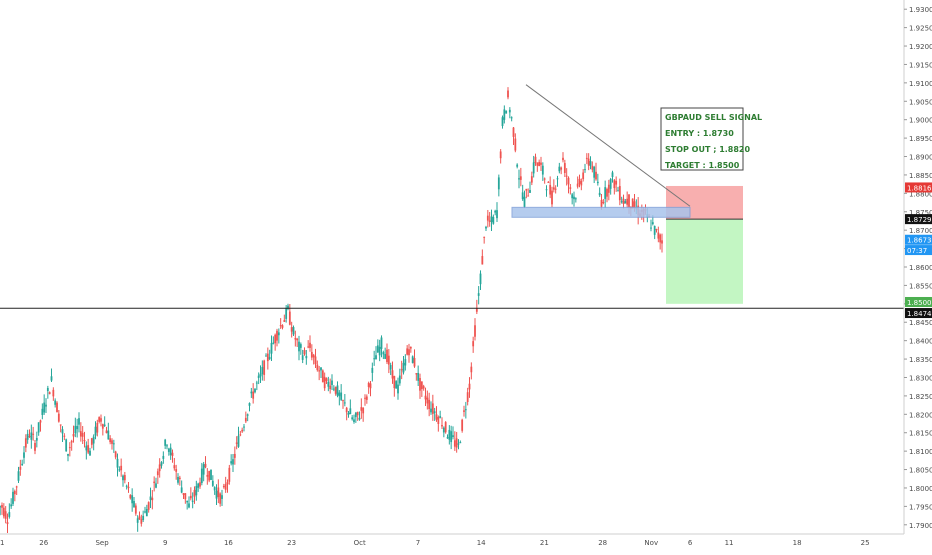 The height and width of the screenshot is (555, 932). Describe the element at coordinates (102, 543) in the screenshot. I see `x-tick-label: Sep` at that location.